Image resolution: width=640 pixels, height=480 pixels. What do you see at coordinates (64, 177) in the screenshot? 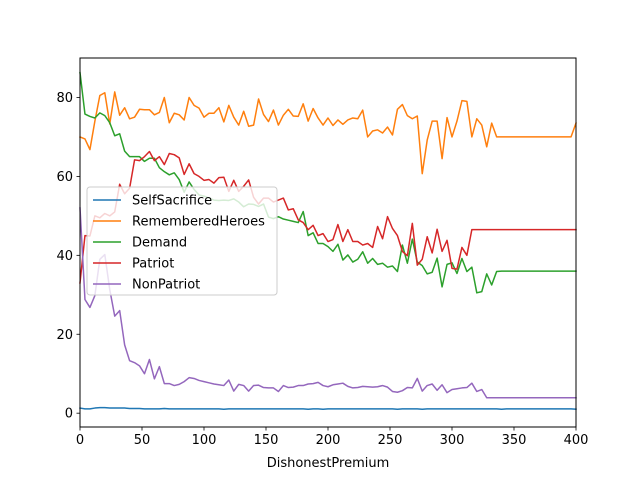
I see `y-tick-label: 60` at bounding box center [64, 177].